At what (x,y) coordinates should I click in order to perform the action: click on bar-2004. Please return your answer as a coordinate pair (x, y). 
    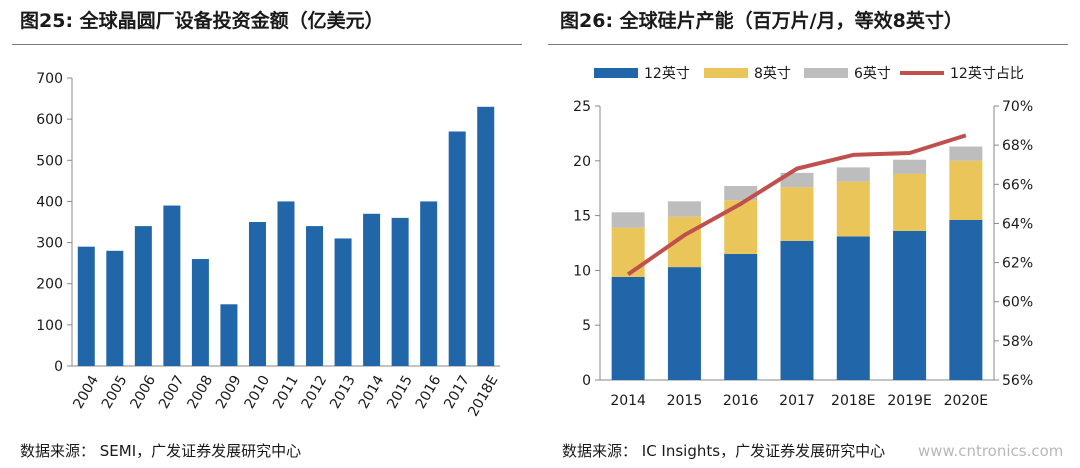
    Looking at the image, I should click on (86, 306).